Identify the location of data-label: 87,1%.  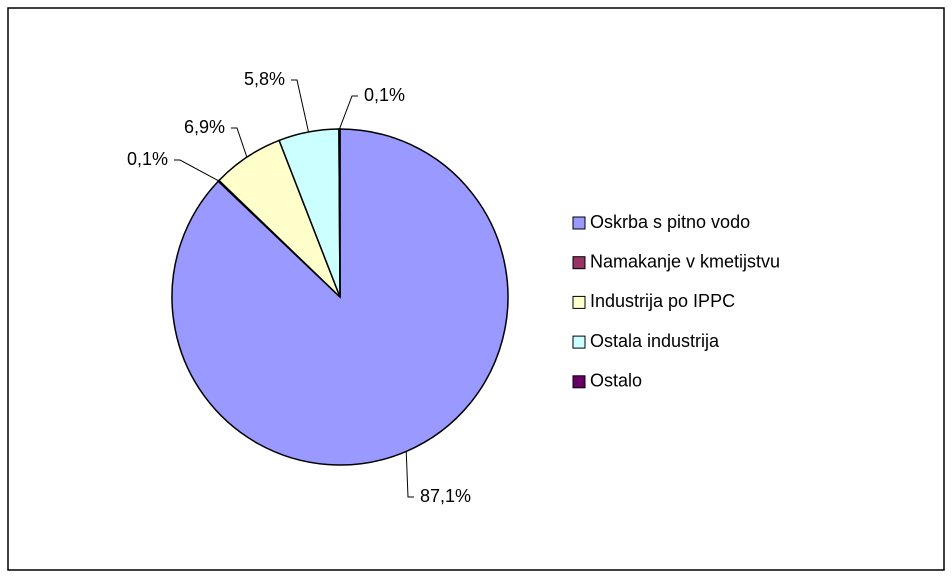
(445, 496).